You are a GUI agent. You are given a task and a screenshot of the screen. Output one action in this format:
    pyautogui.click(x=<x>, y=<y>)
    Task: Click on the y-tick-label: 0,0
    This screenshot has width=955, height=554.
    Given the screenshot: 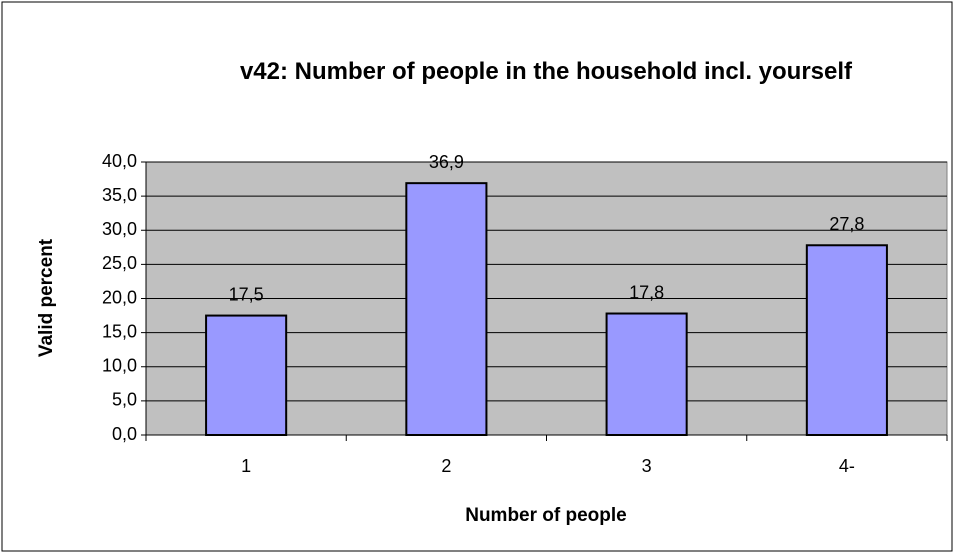 What is the action you would take?
    pyautogui.click(x=124, y=434)
    